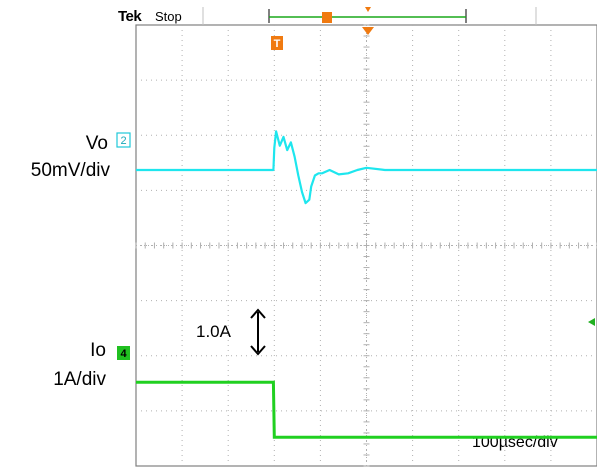  Describe the element at coordinates (130, 16) in the screenshot. I see `tek-brand: Tek` at that location.